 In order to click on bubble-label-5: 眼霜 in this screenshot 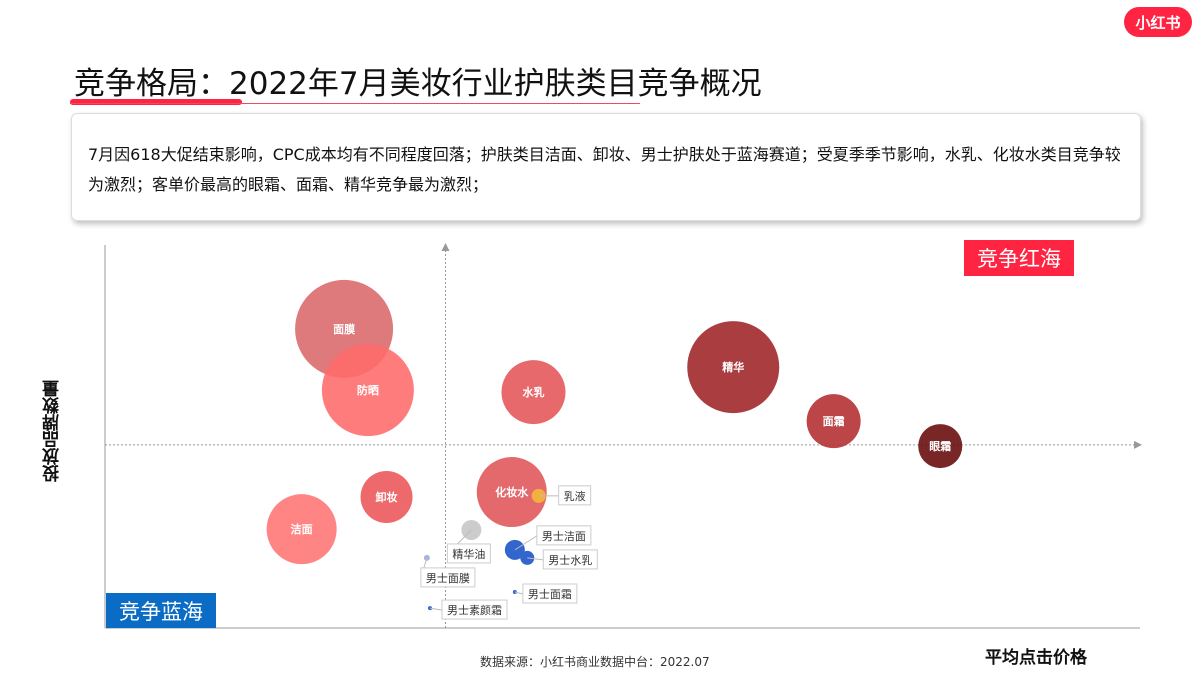, I will do `click(940, 446)`.